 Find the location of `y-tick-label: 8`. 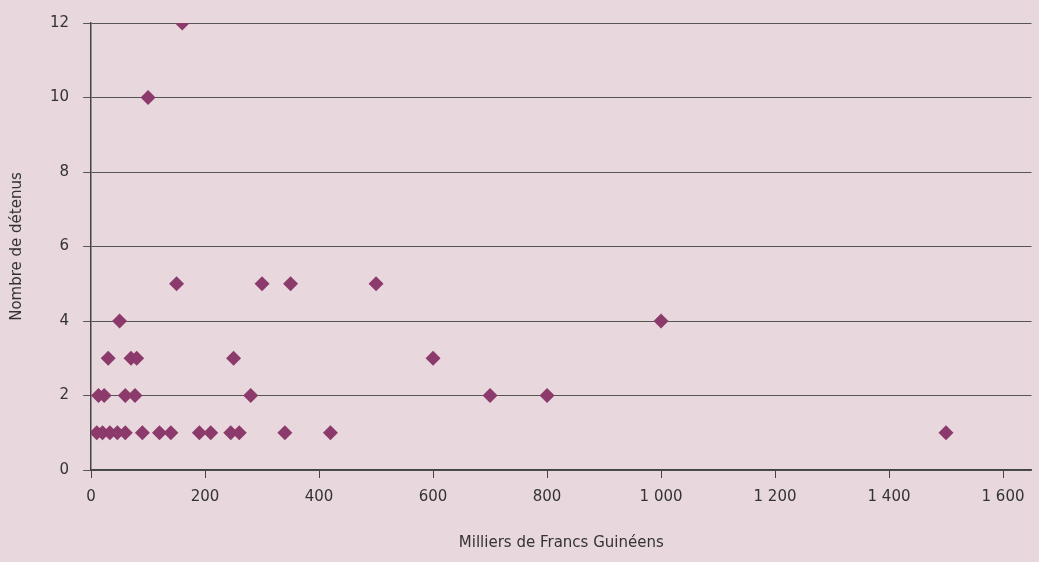

y-tick-label: 8 is located at coordinates (64, 170).